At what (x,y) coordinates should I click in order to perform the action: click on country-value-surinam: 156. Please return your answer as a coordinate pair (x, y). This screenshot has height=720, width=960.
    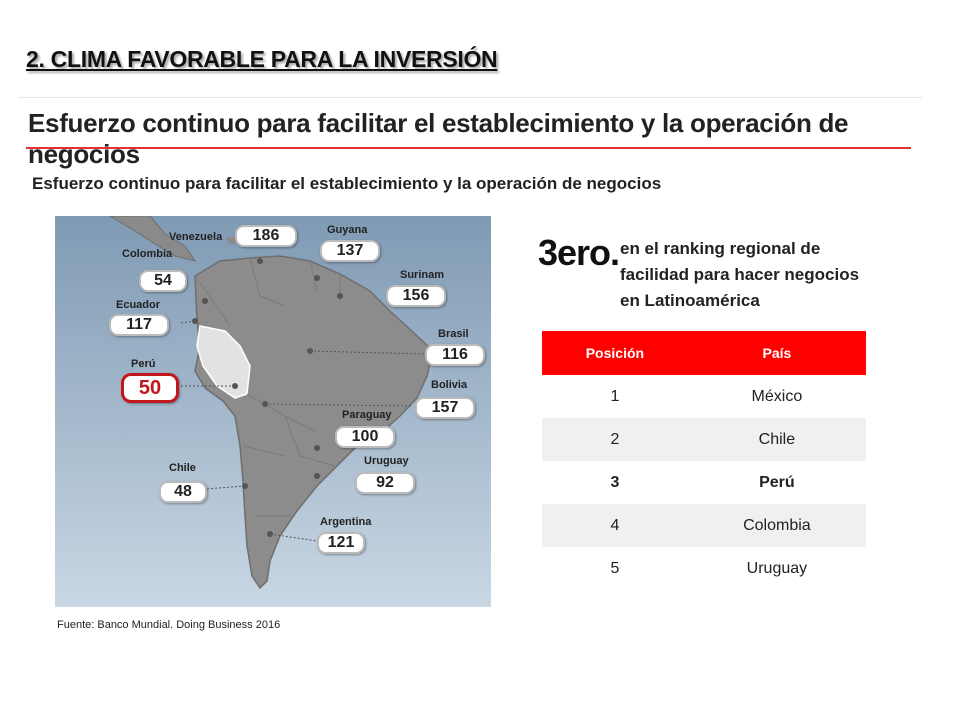
    Looking at the image, I should click on (416, 296).